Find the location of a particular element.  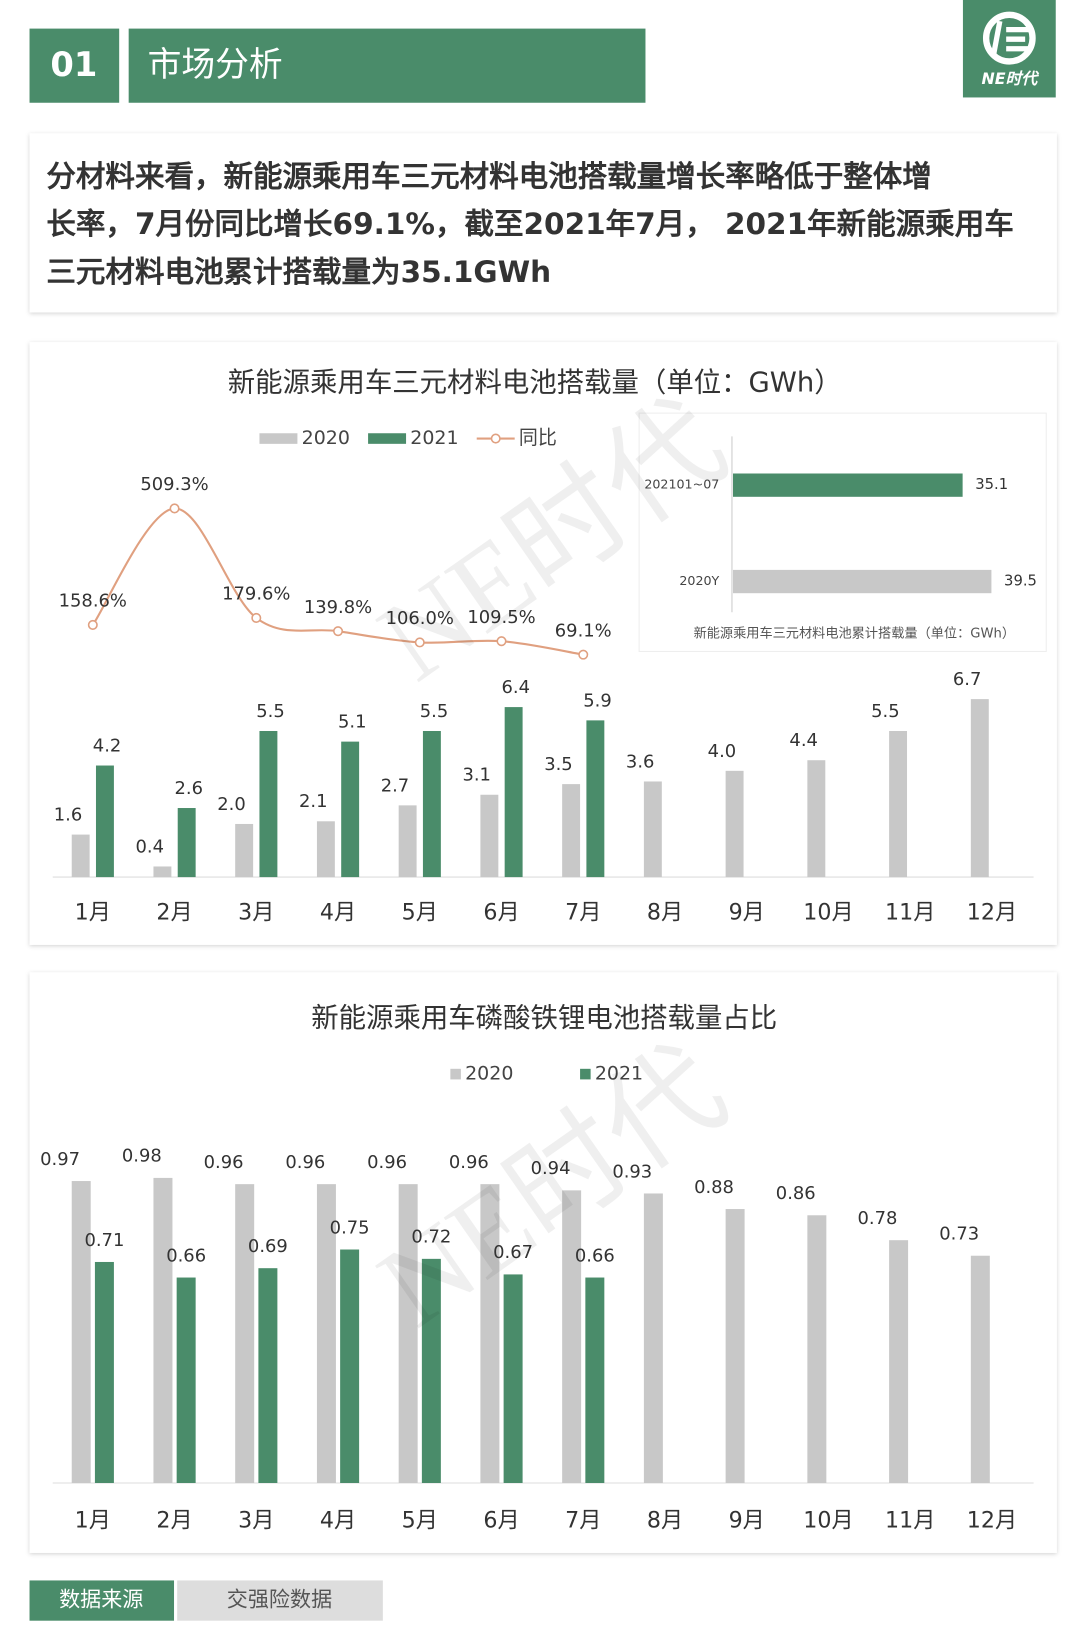

data-label: 0.93 is located at coordinates (632, 1171).